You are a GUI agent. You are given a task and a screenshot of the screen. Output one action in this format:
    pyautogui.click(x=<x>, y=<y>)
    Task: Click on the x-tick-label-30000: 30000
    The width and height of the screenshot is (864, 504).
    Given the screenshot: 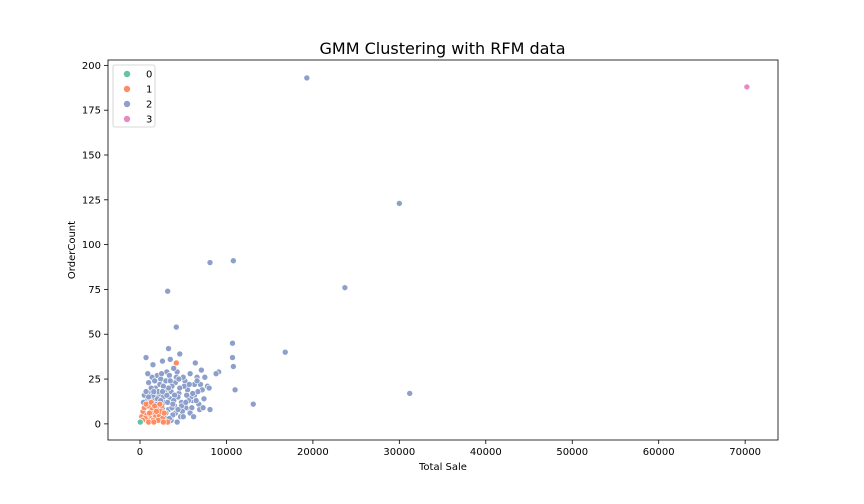 What is the action you would take?
    pyautogui.click(x=399, y=452)
    